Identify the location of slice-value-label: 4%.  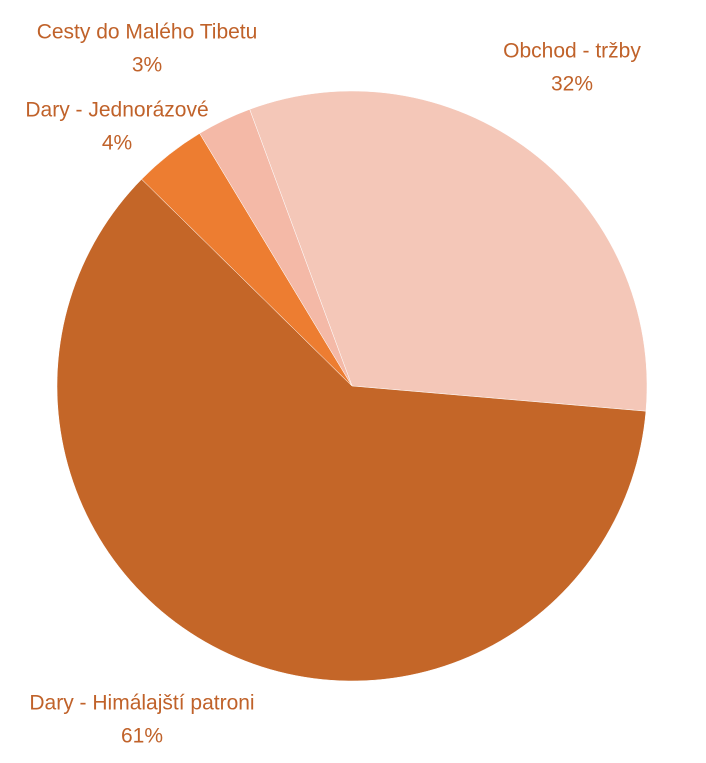
(117, 143).